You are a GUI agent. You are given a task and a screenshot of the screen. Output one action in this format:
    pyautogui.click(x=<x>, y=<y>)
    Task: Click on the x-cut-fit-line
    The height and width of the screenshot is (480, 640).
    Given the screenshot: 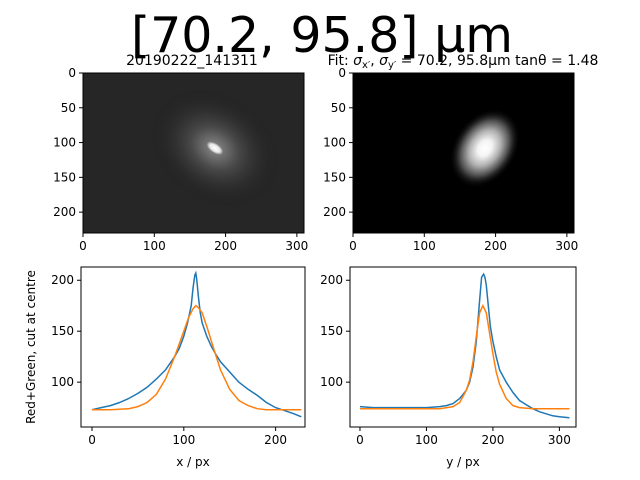 What is the action you would take?
    pyautogui.click(x=197, y=357)
    